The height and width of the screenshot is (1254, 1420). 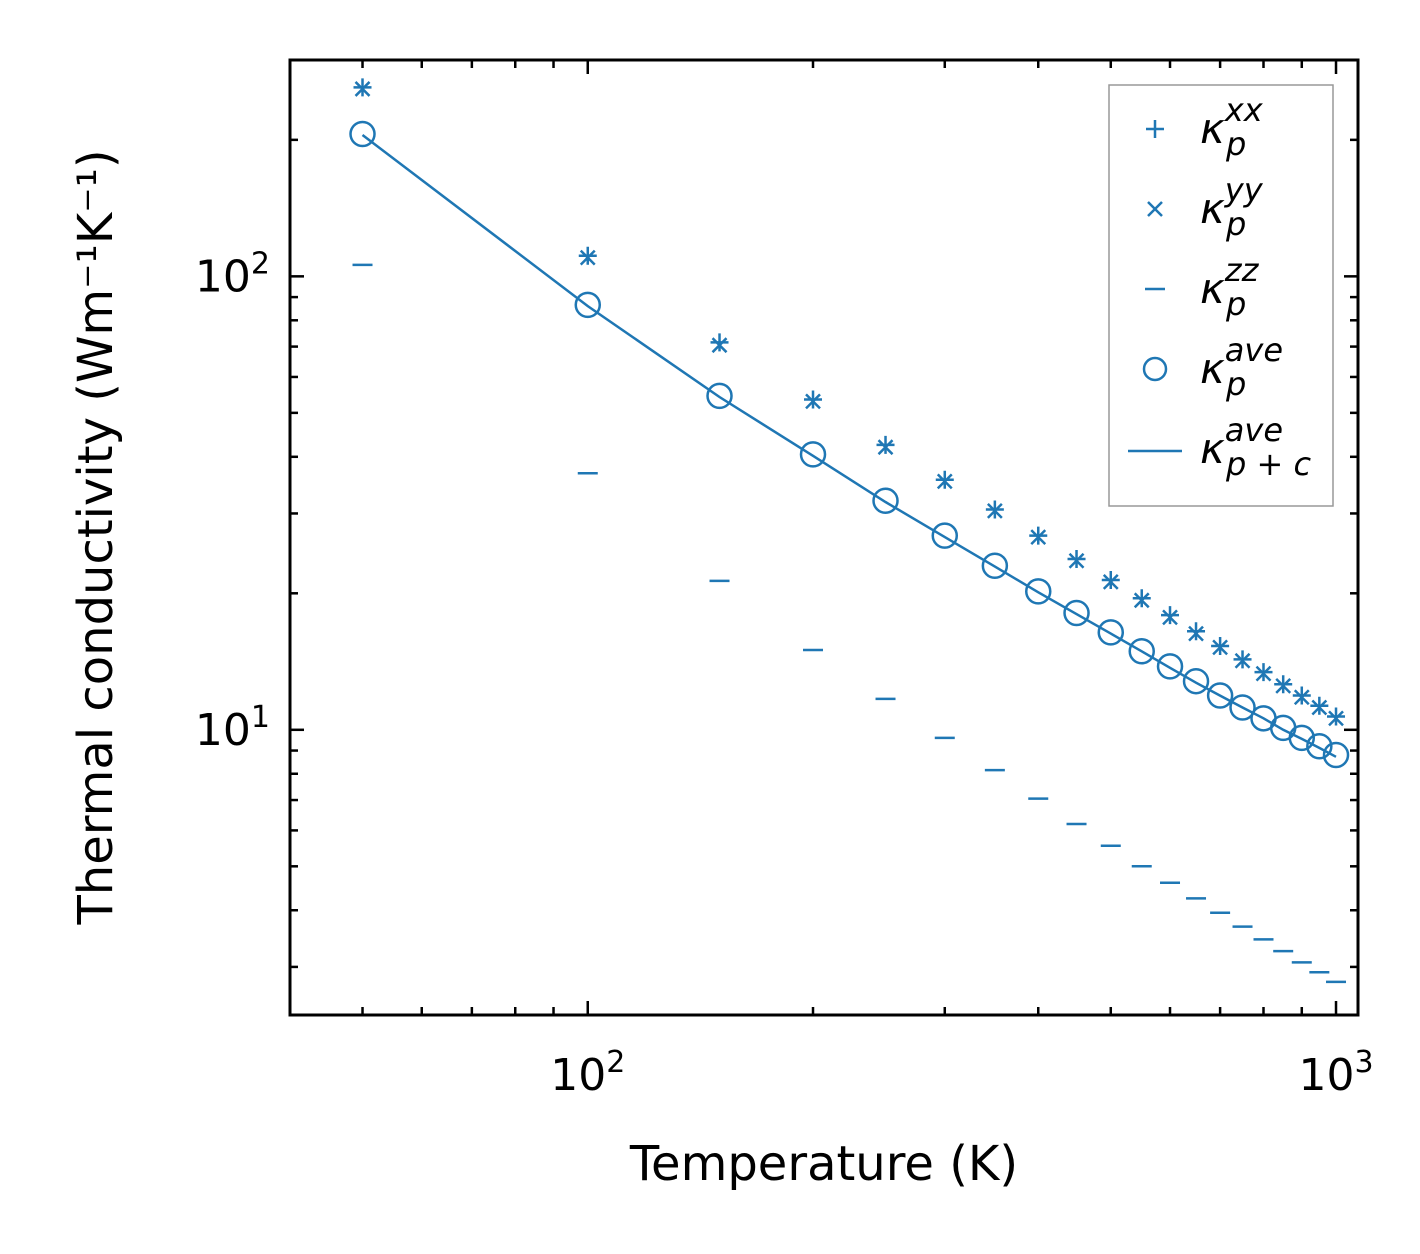 What do you see at coordinates (232, 728) in the screenshot?
I see `y-tick-label: 101` at bounding box center [232, 728].